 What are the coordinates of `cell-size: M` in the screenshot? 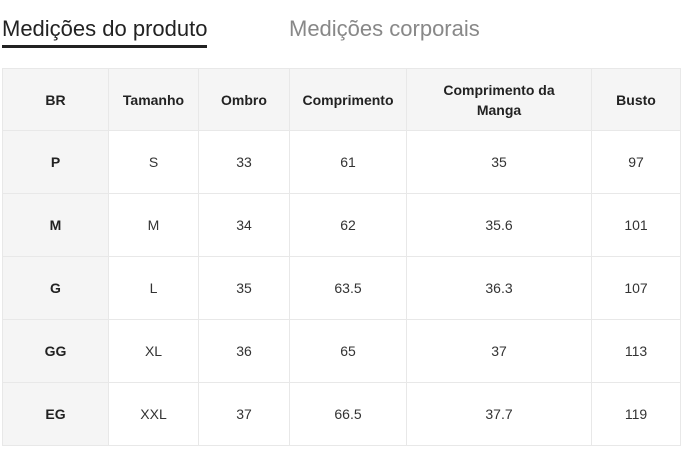 It's located at (153, 225).